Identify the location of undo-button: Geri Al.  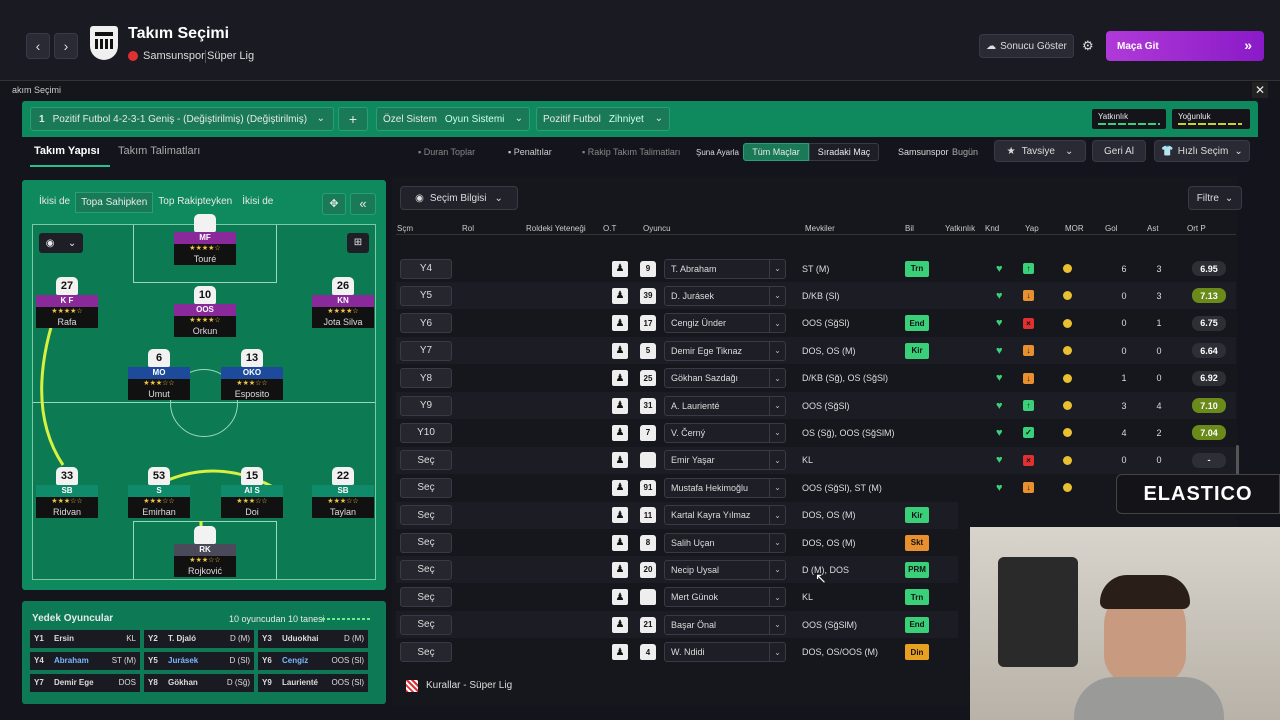
(1119, 151).